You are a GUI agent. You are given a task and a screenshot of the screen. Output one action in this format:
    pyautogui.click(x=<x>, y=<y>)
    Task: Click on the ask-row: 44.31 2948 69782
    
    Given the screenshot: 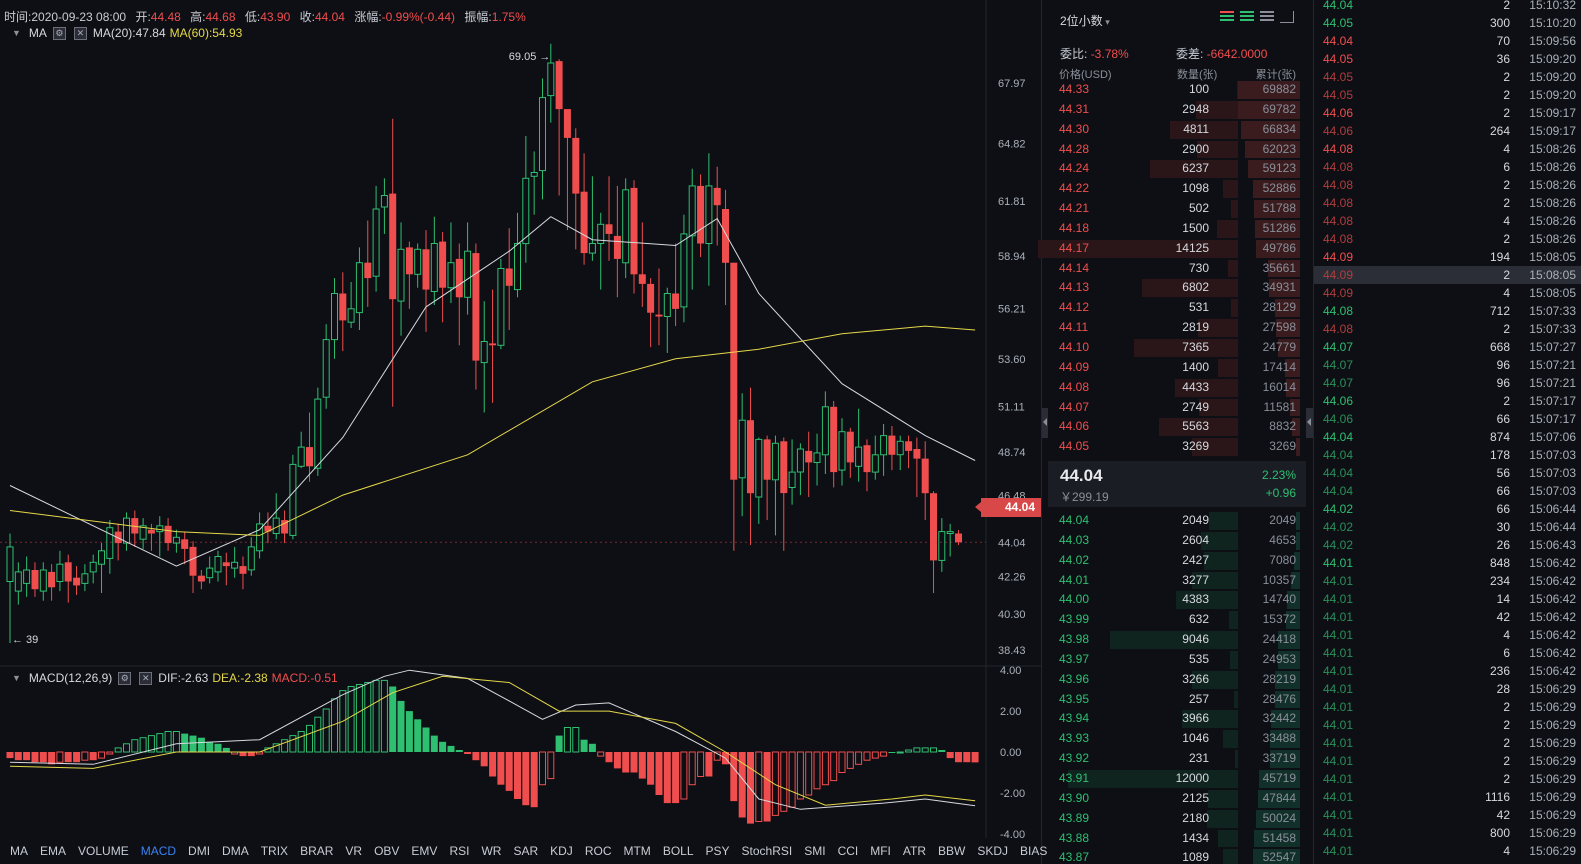 What is the action you would take?
    pyautogui.click(x=1177, y=110)
    